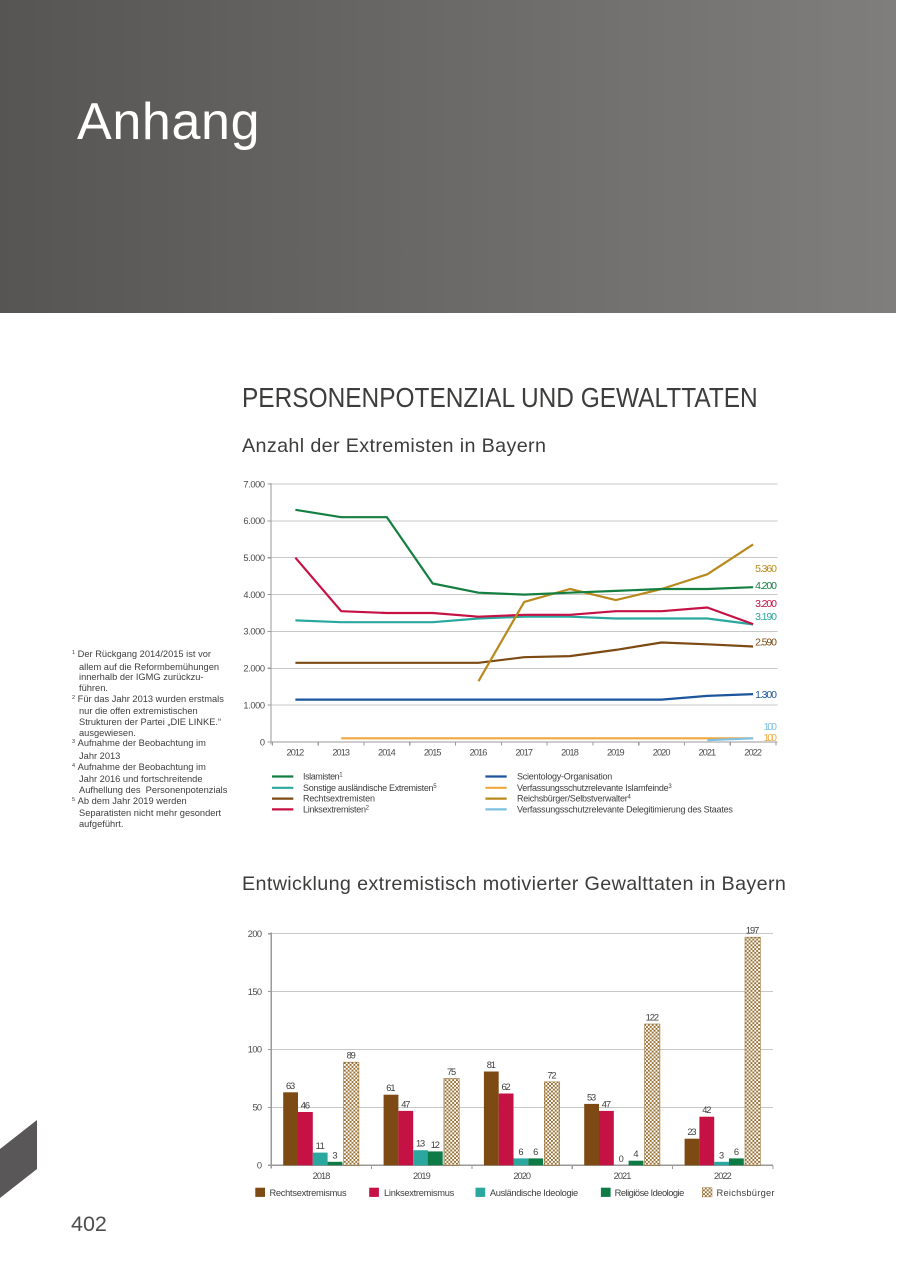  I want to click on svg-text: Islamisten1, so click(323, 777).